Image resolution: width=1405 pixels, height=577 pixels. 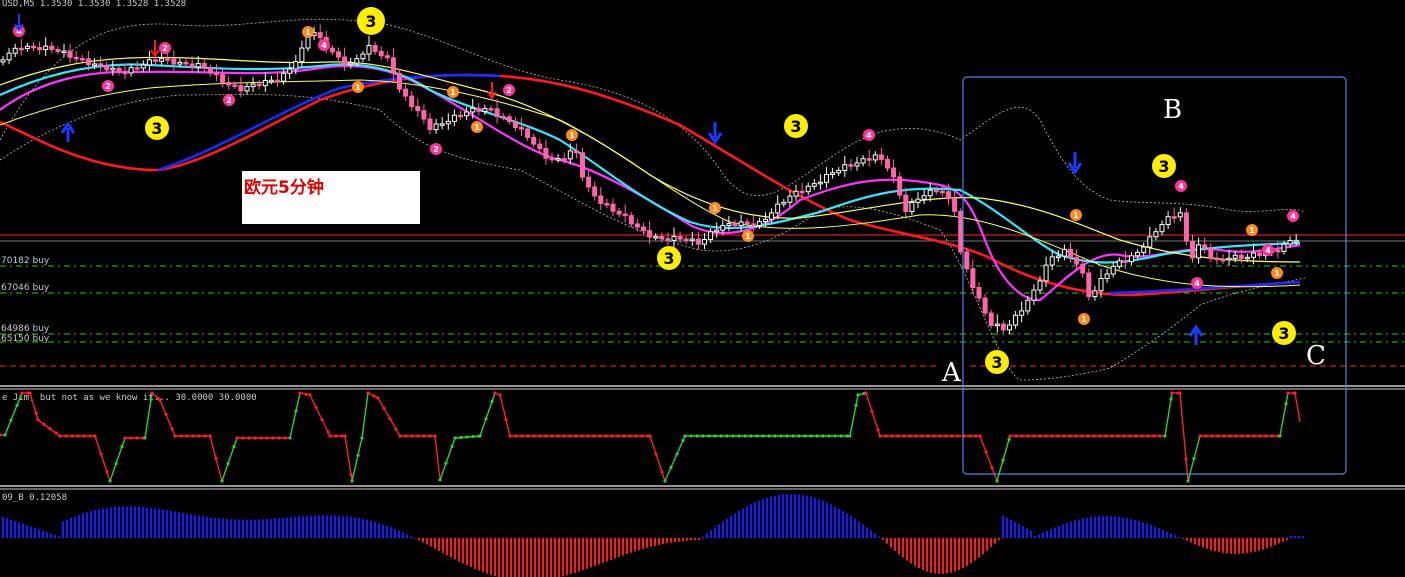 I want to click on signal-marker-label: 2, so click(x=165, y=48).